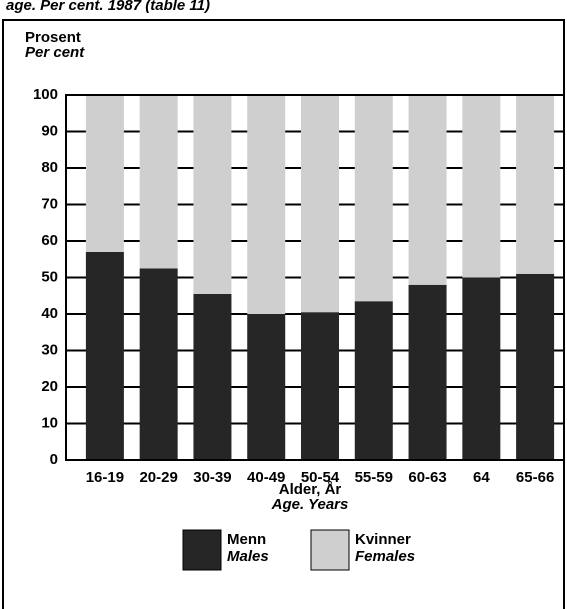 The width and height of the screenshot is (567, 609). What do you see at coordinates (49, 349) in the screenshot?
I see `y-tick-label: 30` at bounding box center [49, 349].